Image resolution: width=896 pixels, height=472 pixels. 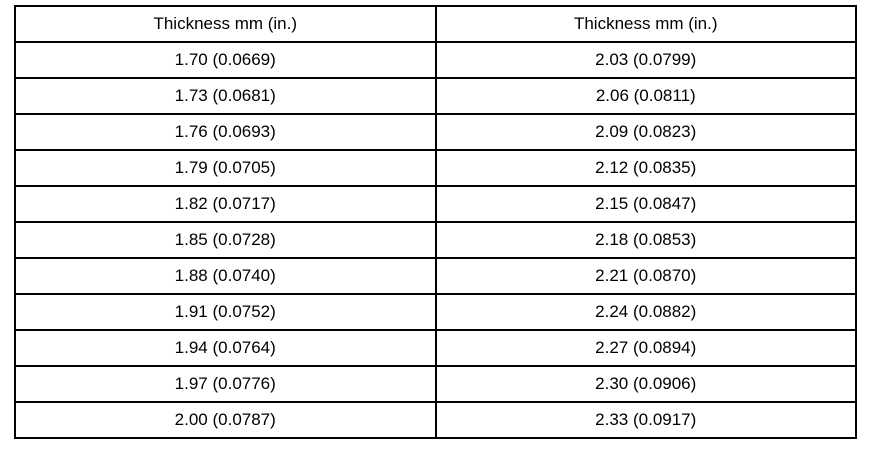 I want to click on table-cell: 2.18 (0.0853), so click(x=645, y=240).